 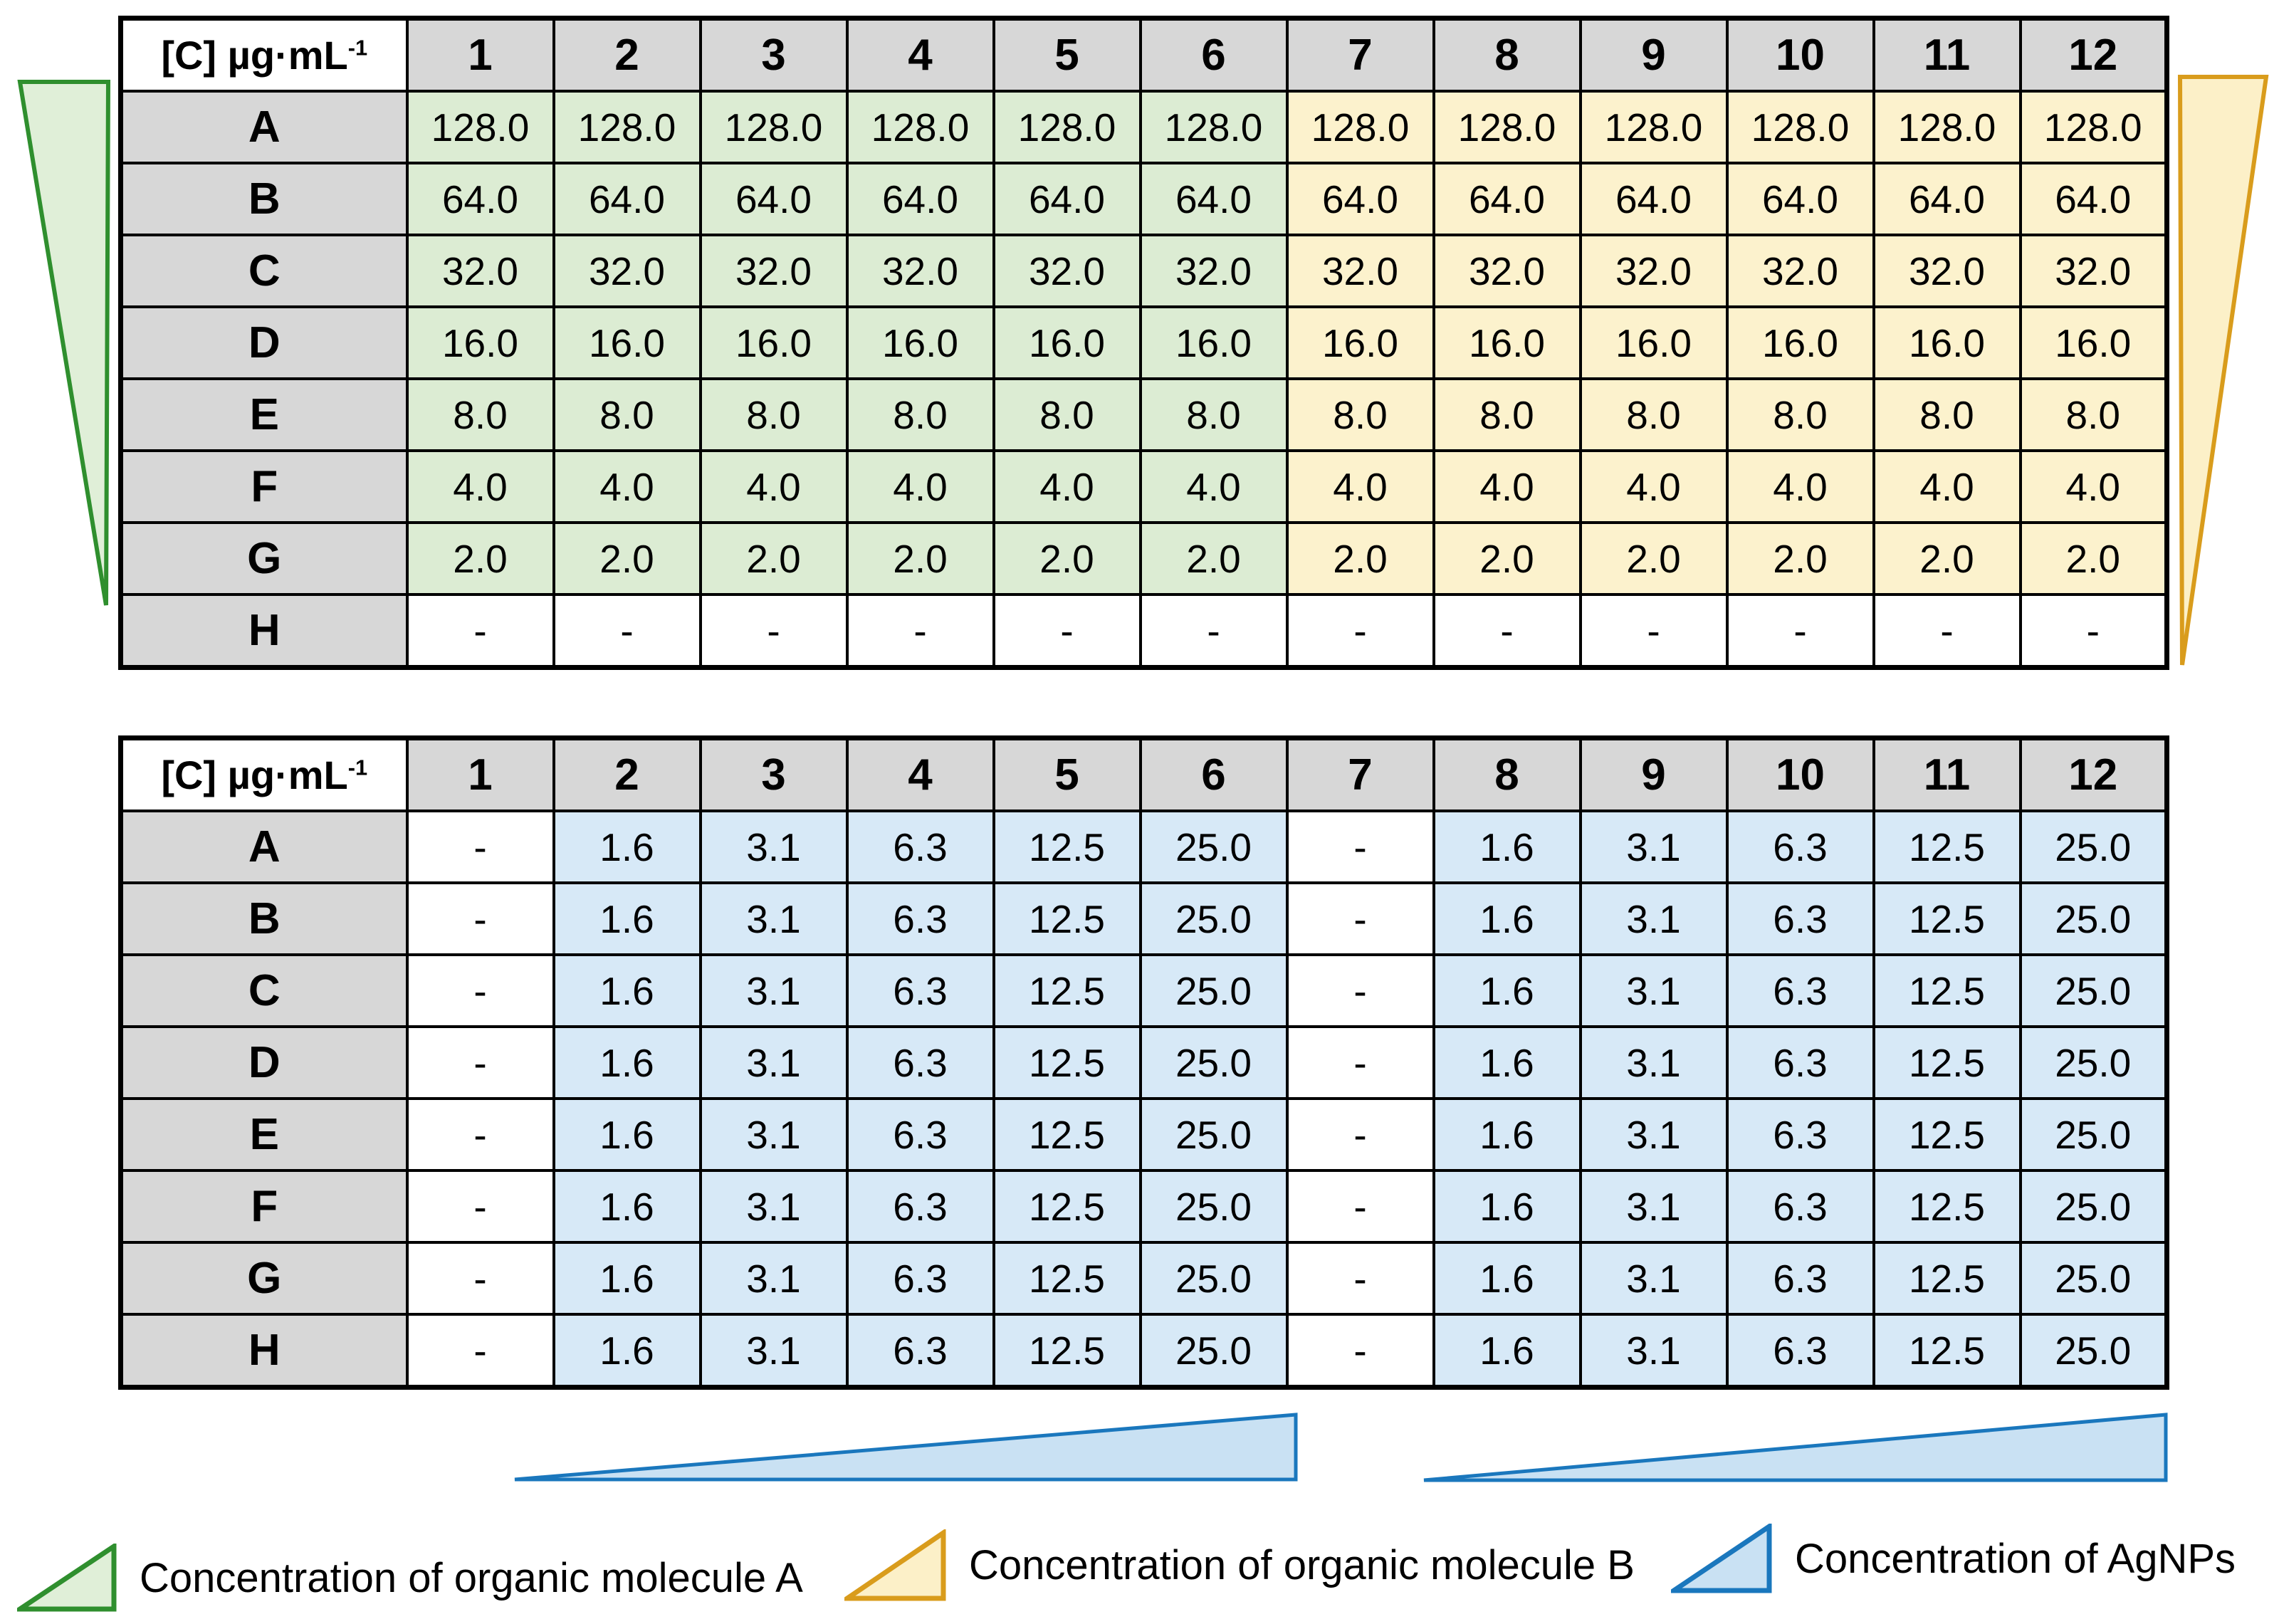 What do you see at coordinates (1947, 415) in the screenshot?
I see `cell-top-E11: 8.0` at bounding box center [1947, 415].